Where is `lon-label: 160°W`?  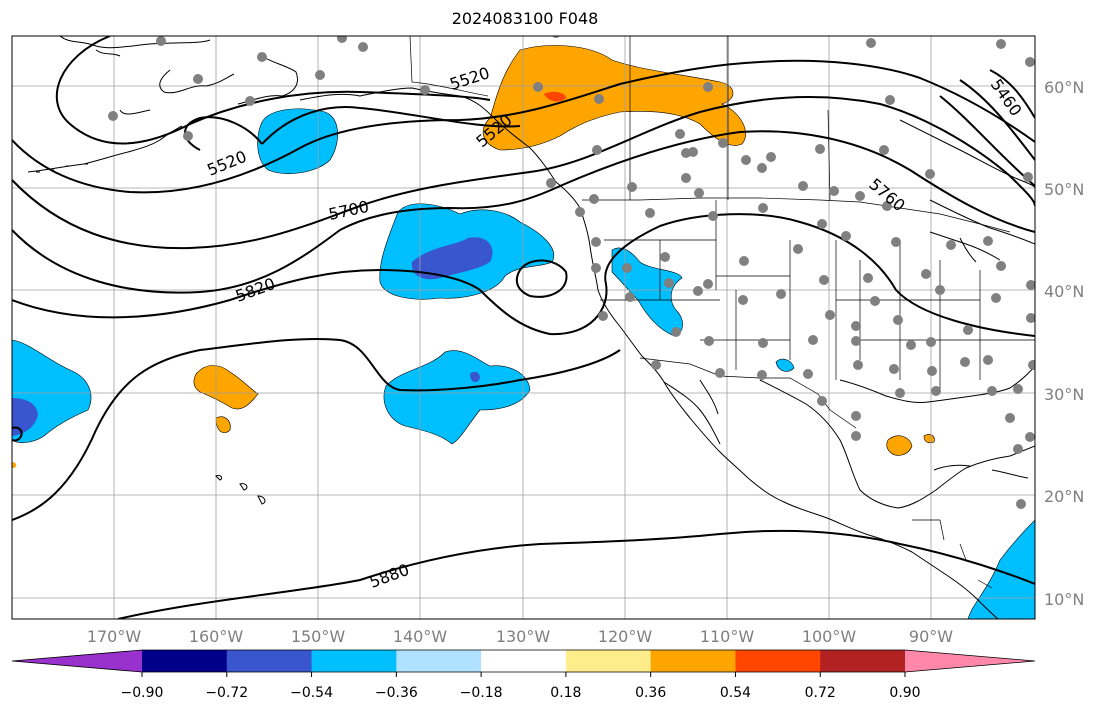
lon-label: 160°W is located at coordinates (216, 636).